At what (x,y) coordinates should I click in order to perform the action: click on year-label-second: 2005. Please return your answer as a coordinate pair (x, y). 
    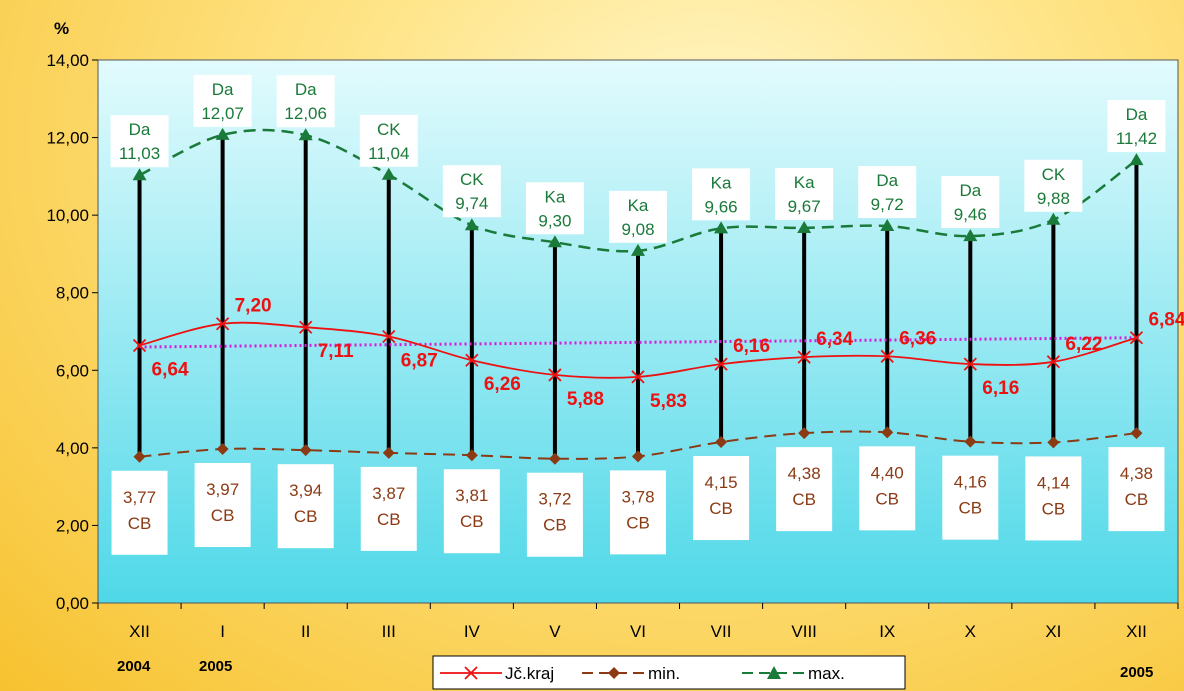
    Looking at the image, I should click on (215, 666).